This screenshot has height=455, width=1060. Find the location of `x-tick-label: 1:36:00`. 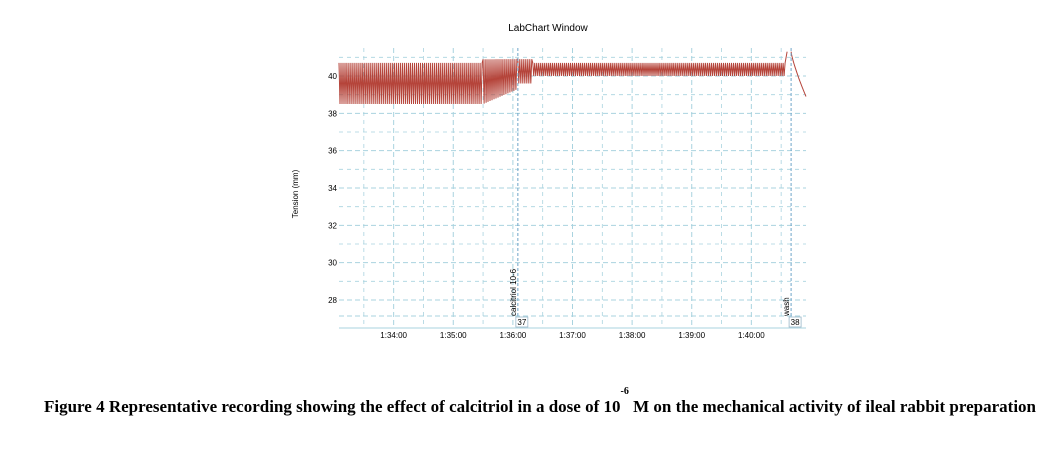

x-tick-label: 1:36:00 is located at coordinates (513, 335).